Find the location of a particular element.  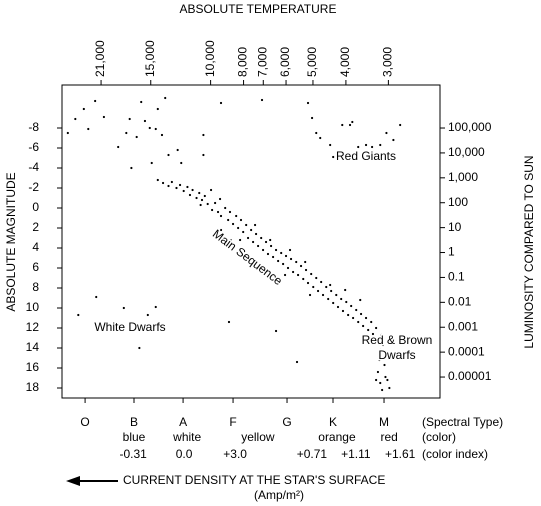

chart-title: ABSOLUTE TEMPERATURE is located at coordinates (258, 9).